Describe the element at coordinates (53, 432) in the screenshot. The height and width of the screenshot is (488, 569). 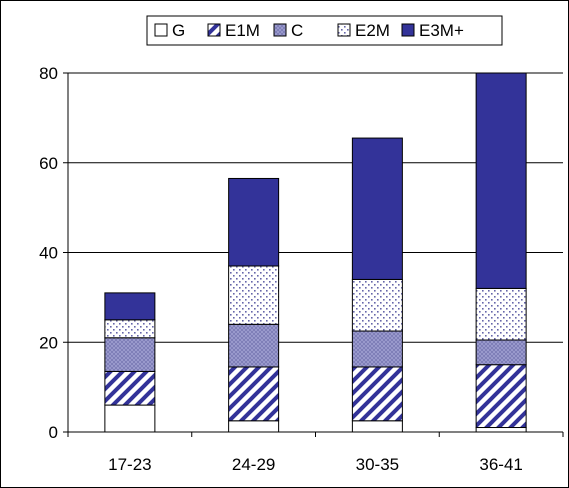
I see `y-tick-label: 0` at that location.